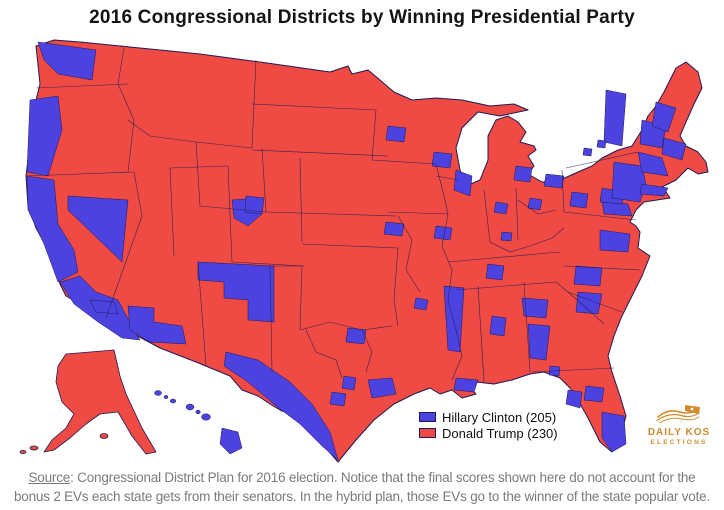 Image resolution: width=724 pixels, height=510 pixels. What do you see at coordinates (501, 208) in the screenshot?
I see `clinton-region-indianapolis` at bounding box center [501, 208].